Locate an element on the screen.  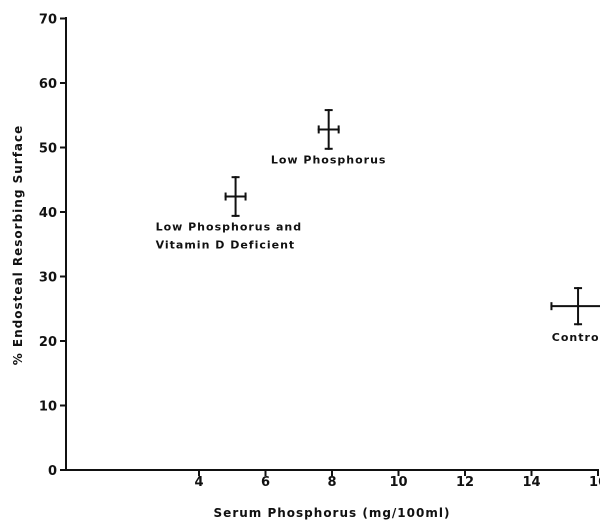
x-tick-label: 12 is located at coordinates (465, 482).